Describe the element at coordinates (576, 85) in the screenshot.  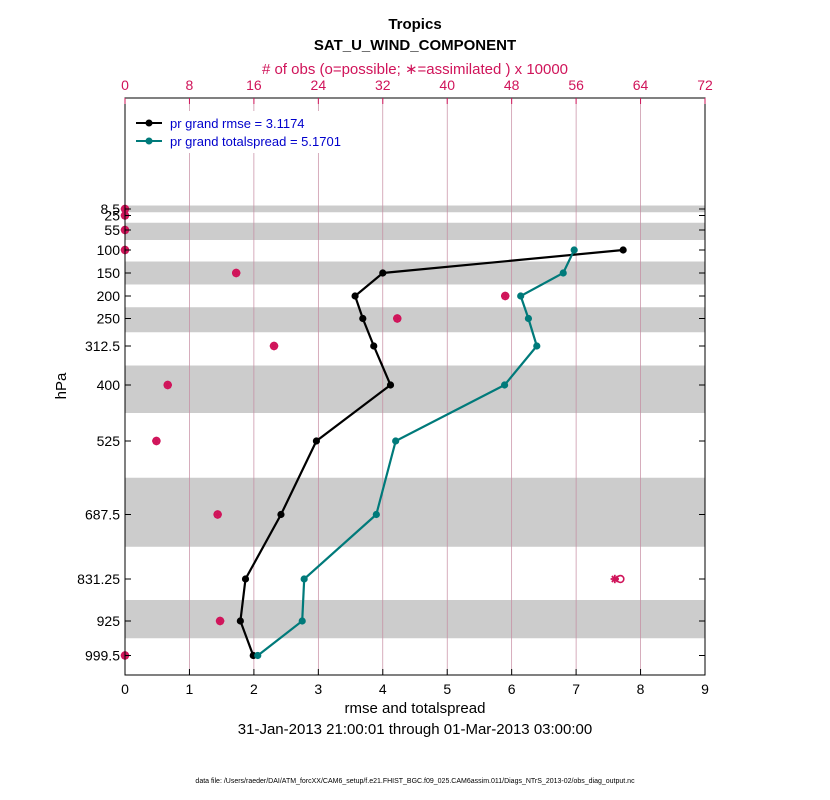
I see `top-tick-label: 56` at that location.